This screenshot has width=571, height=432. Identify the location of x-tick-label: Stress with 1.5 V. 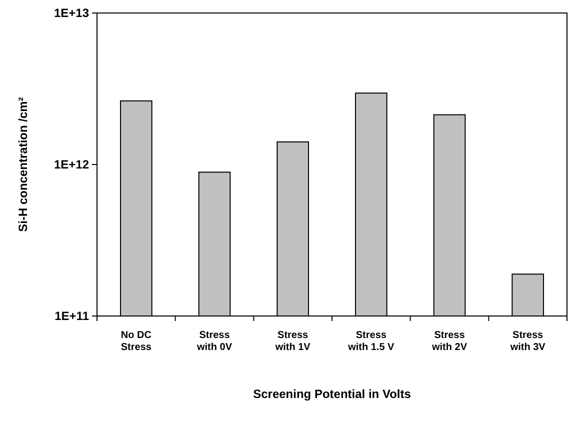
(371, 341).